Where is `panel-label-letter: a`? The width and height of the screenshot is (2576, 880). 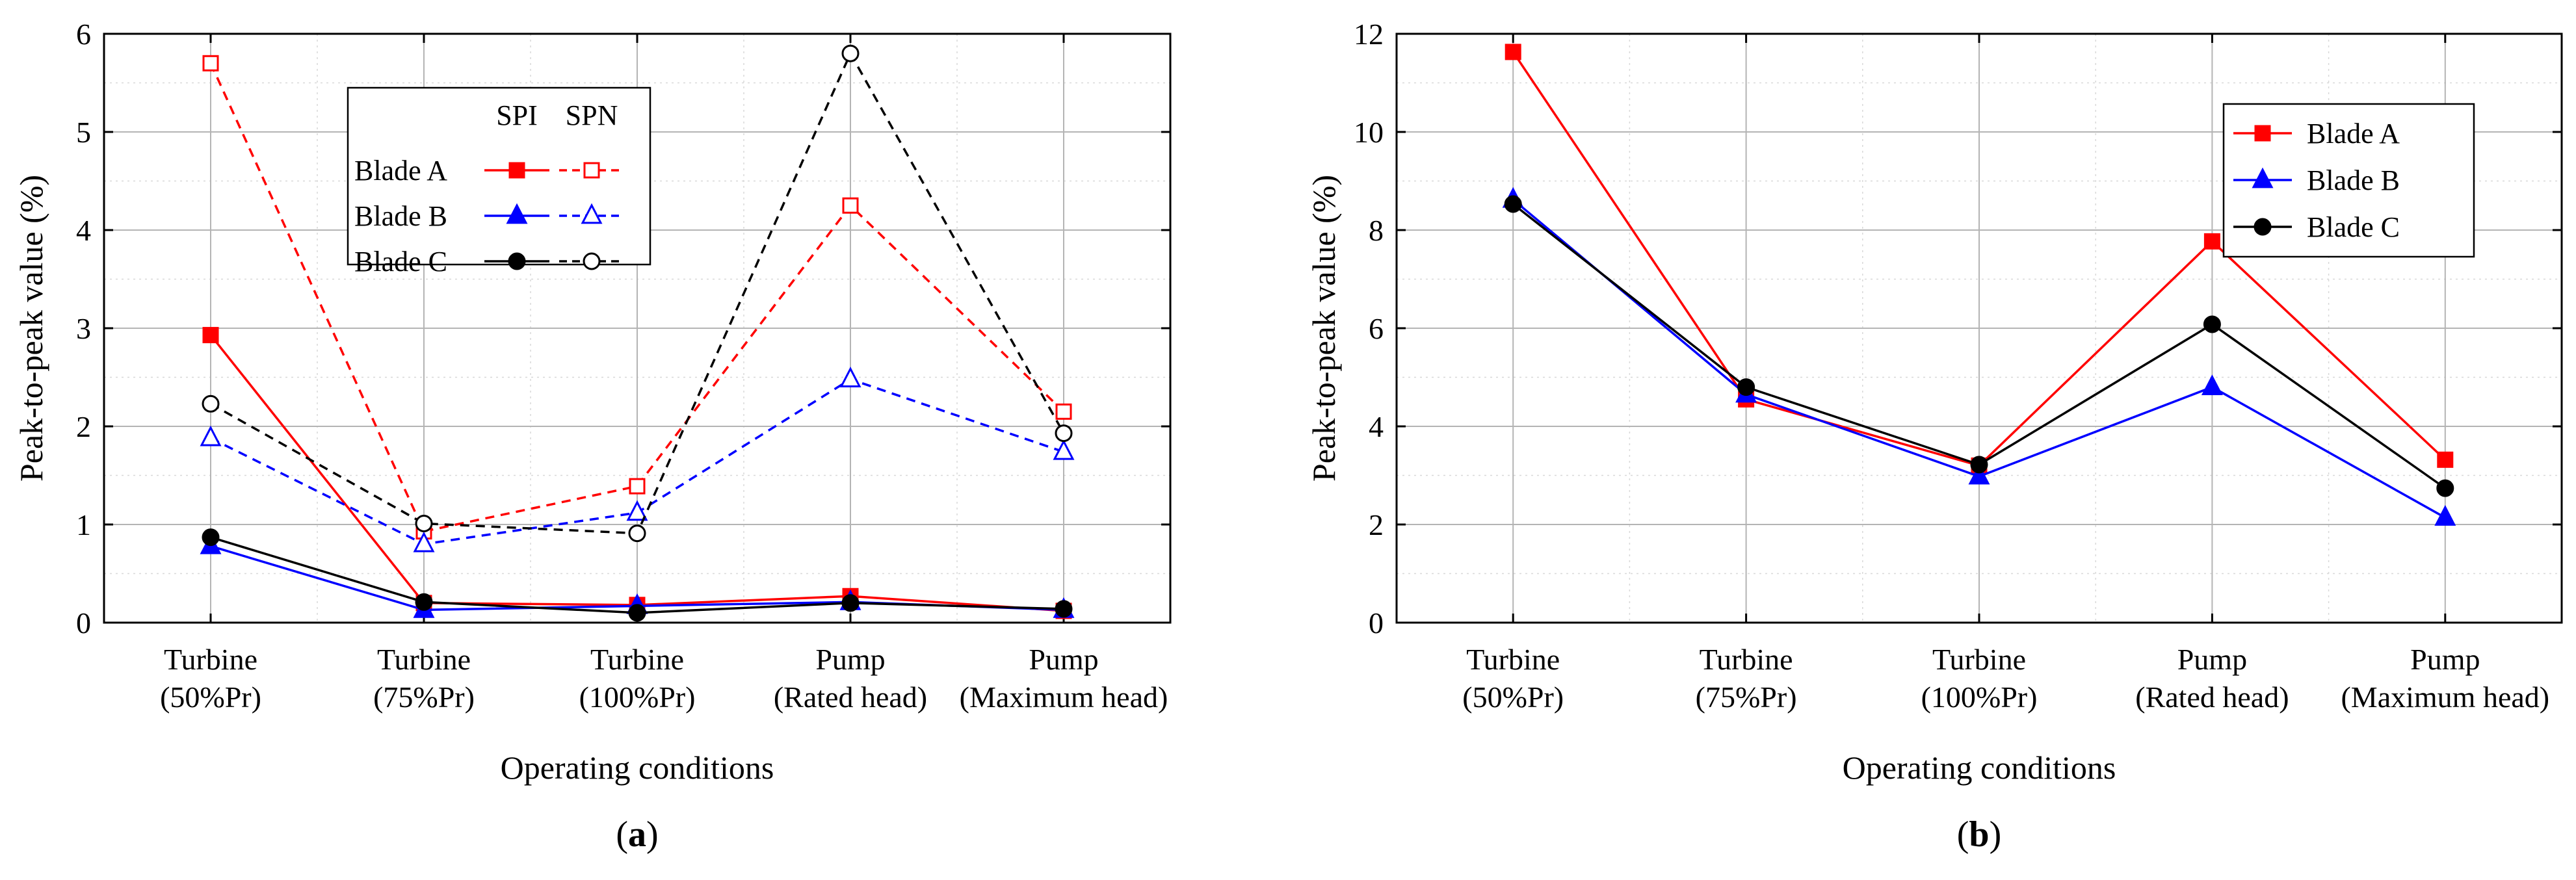 panel-label-letter: a is located at coordinates (637, 834).